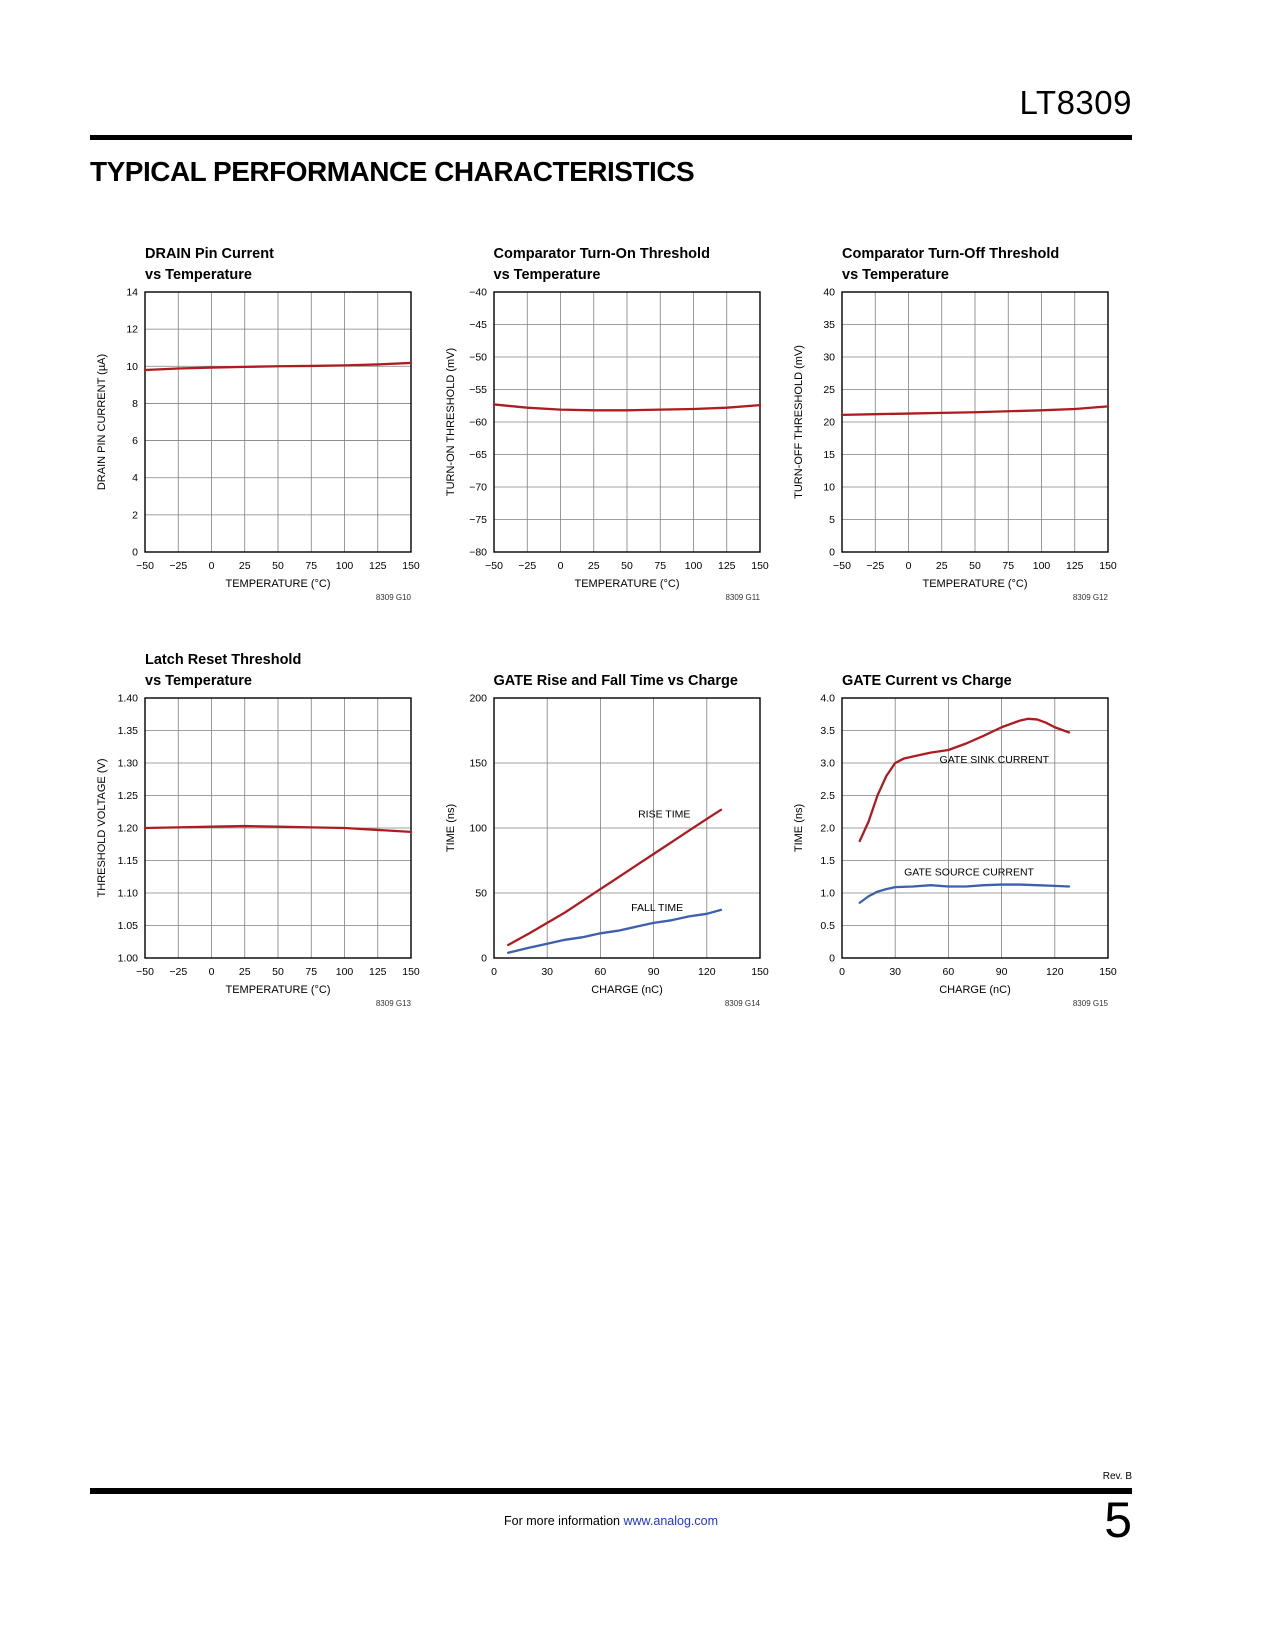 The image size is (1275, 1650). Describe the element at coordinates (394, 1003) in the screenshot. I see `graph-id: 8309 G13` at that location.